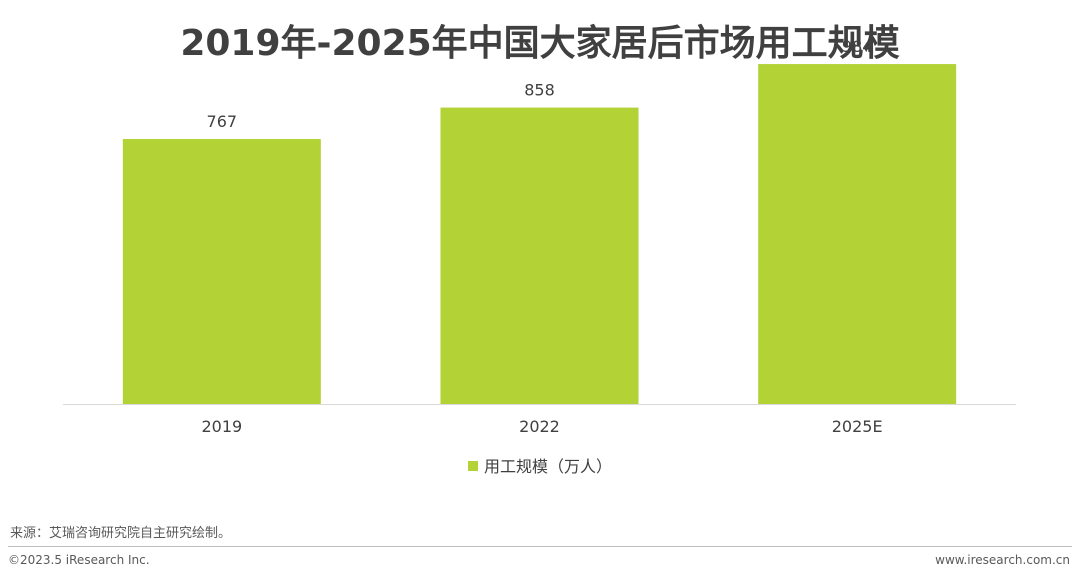 Image resolution: width=1080 pixels, height=582 pixels. I want to click on bar-2019, so click(221, 271).